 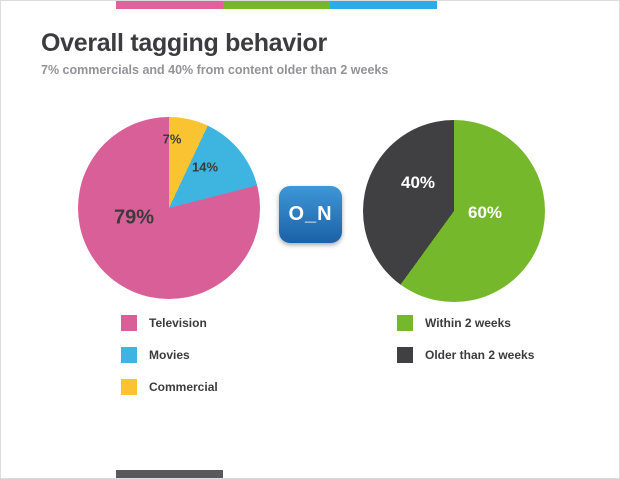 What do you see at coordinates (454, 211) in the screenshot?
I see `pie-chart-content-age: 40% 60%` at bounding box center [454, 211].